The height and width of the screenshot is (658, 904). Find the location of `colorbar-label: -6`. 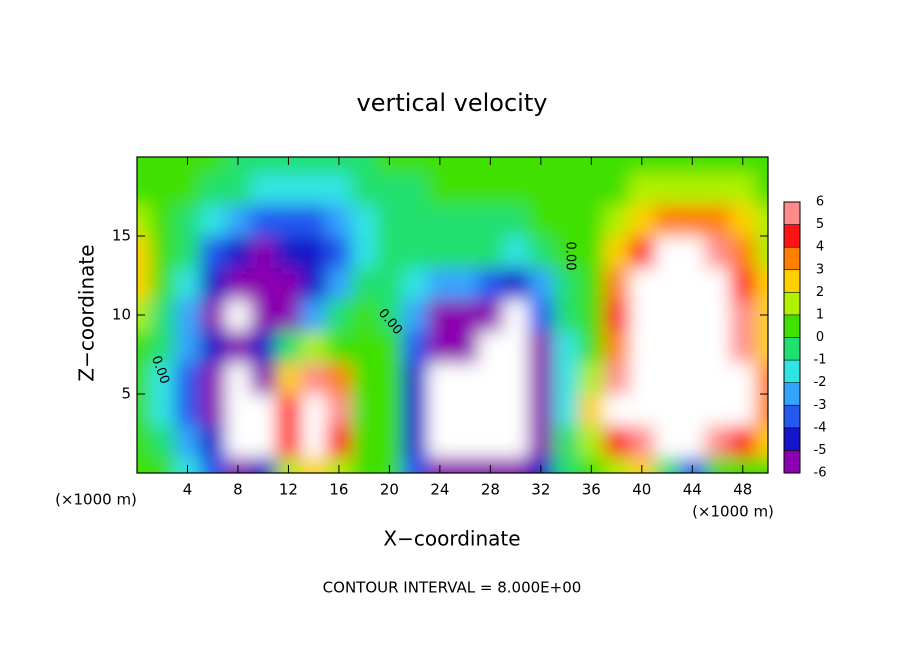

colorbar-label: -6 is located at coordinates (820, 473).